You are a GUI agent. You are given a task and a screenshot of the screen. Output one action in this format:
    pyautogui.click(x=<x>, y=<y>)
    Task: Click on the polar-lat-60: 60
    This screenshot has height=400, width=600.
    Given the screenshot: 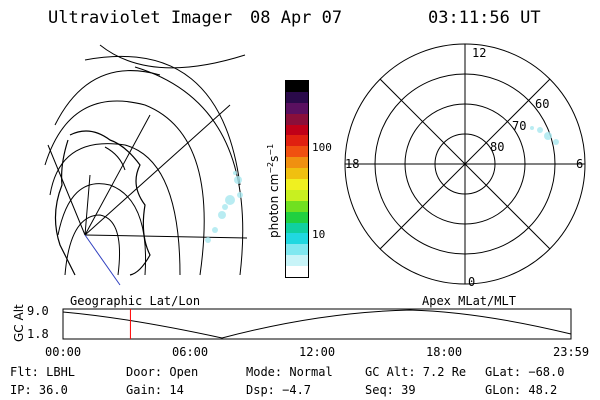 What is the action you would take?
    pyautogui.click(x=542, y=104)
    